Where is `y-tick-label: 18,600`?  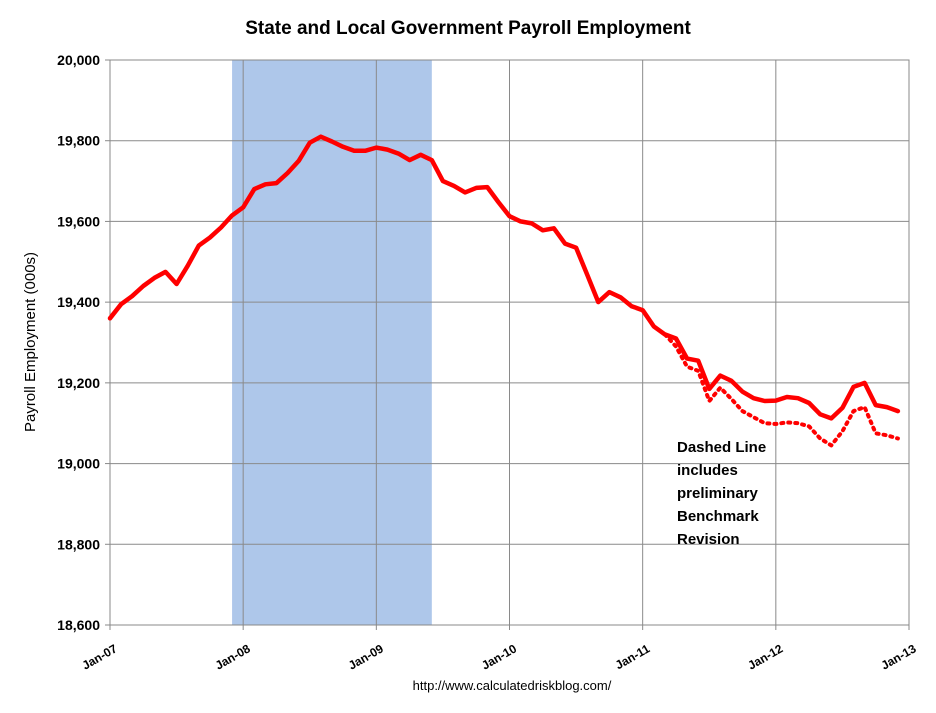
y-tick-label: 18,600 is located at coordinates (78, 625).